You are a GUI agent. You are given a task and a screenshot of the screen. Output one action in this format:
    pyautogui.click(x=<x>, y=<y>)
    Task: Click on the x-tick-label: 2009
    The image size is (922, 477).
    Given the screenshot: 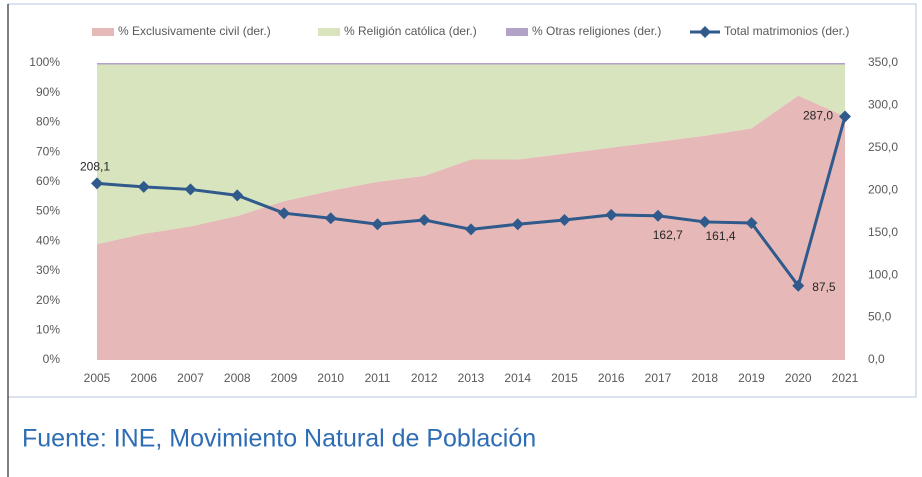 What is the action you would take?
    pyautogui.click(x=284, y=378)
    